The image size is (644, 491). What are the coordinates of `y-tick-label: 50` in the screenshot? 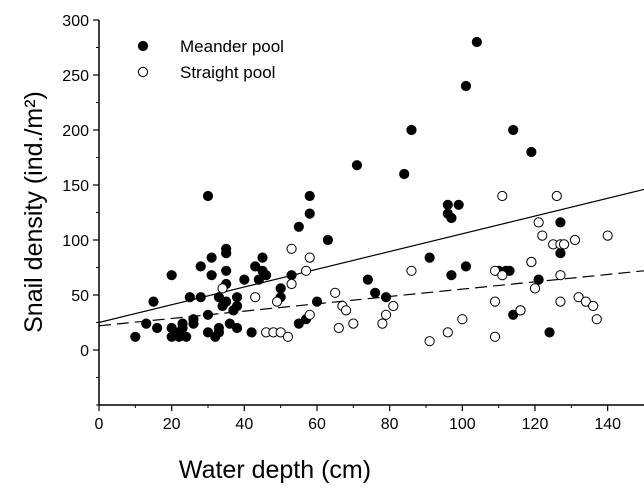 It's located at (80, 296).